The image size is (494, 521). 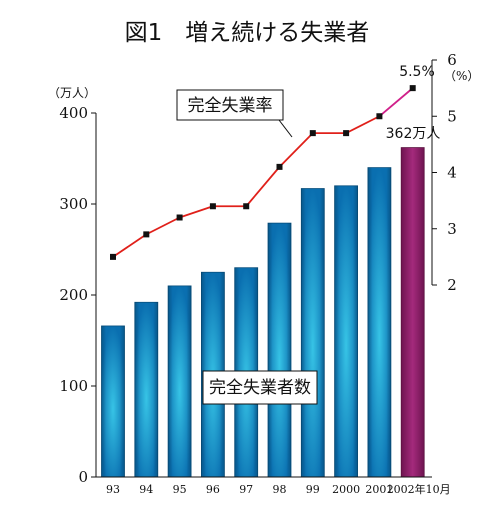 What do you see at coordinates (180, 489) in the screenshot?
I see `x-tick-label: 95` at bounding box center [180, 489].